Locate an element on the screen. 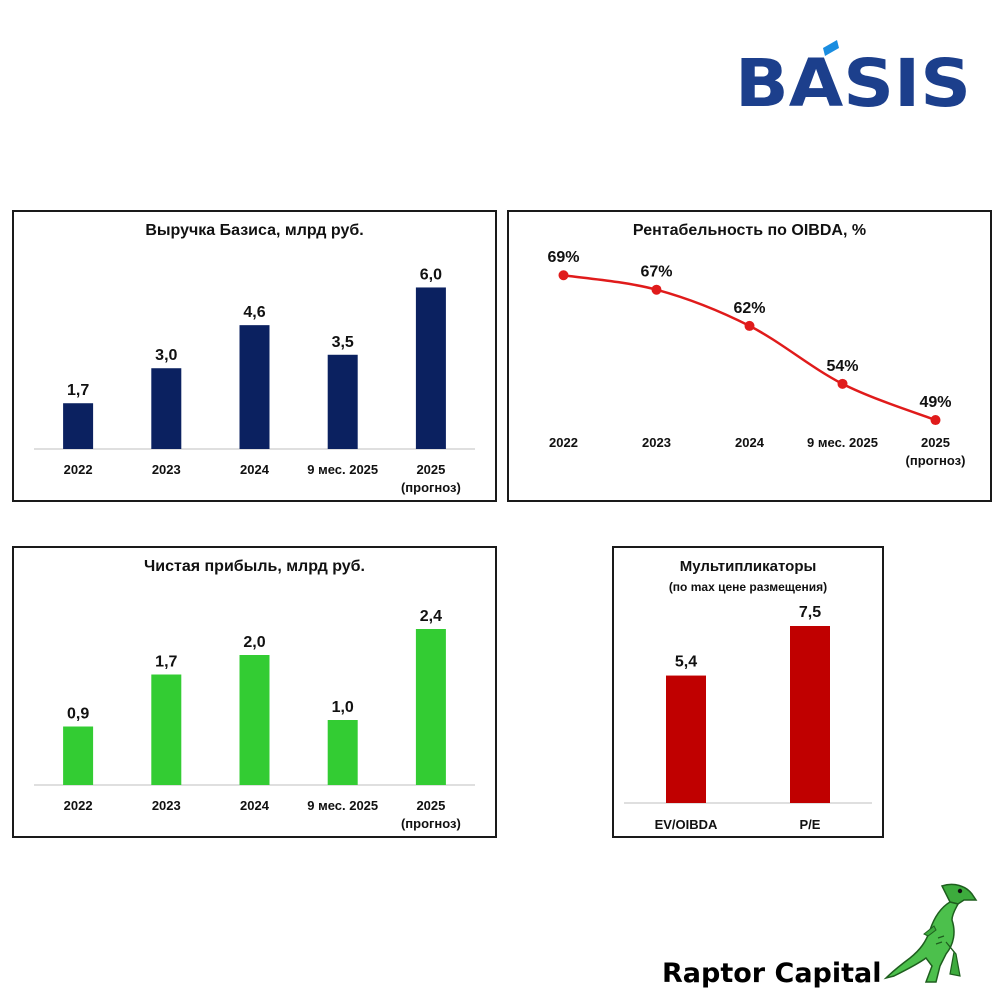  multiples-data-label: 7,5 is located at coordinates (810, 612).